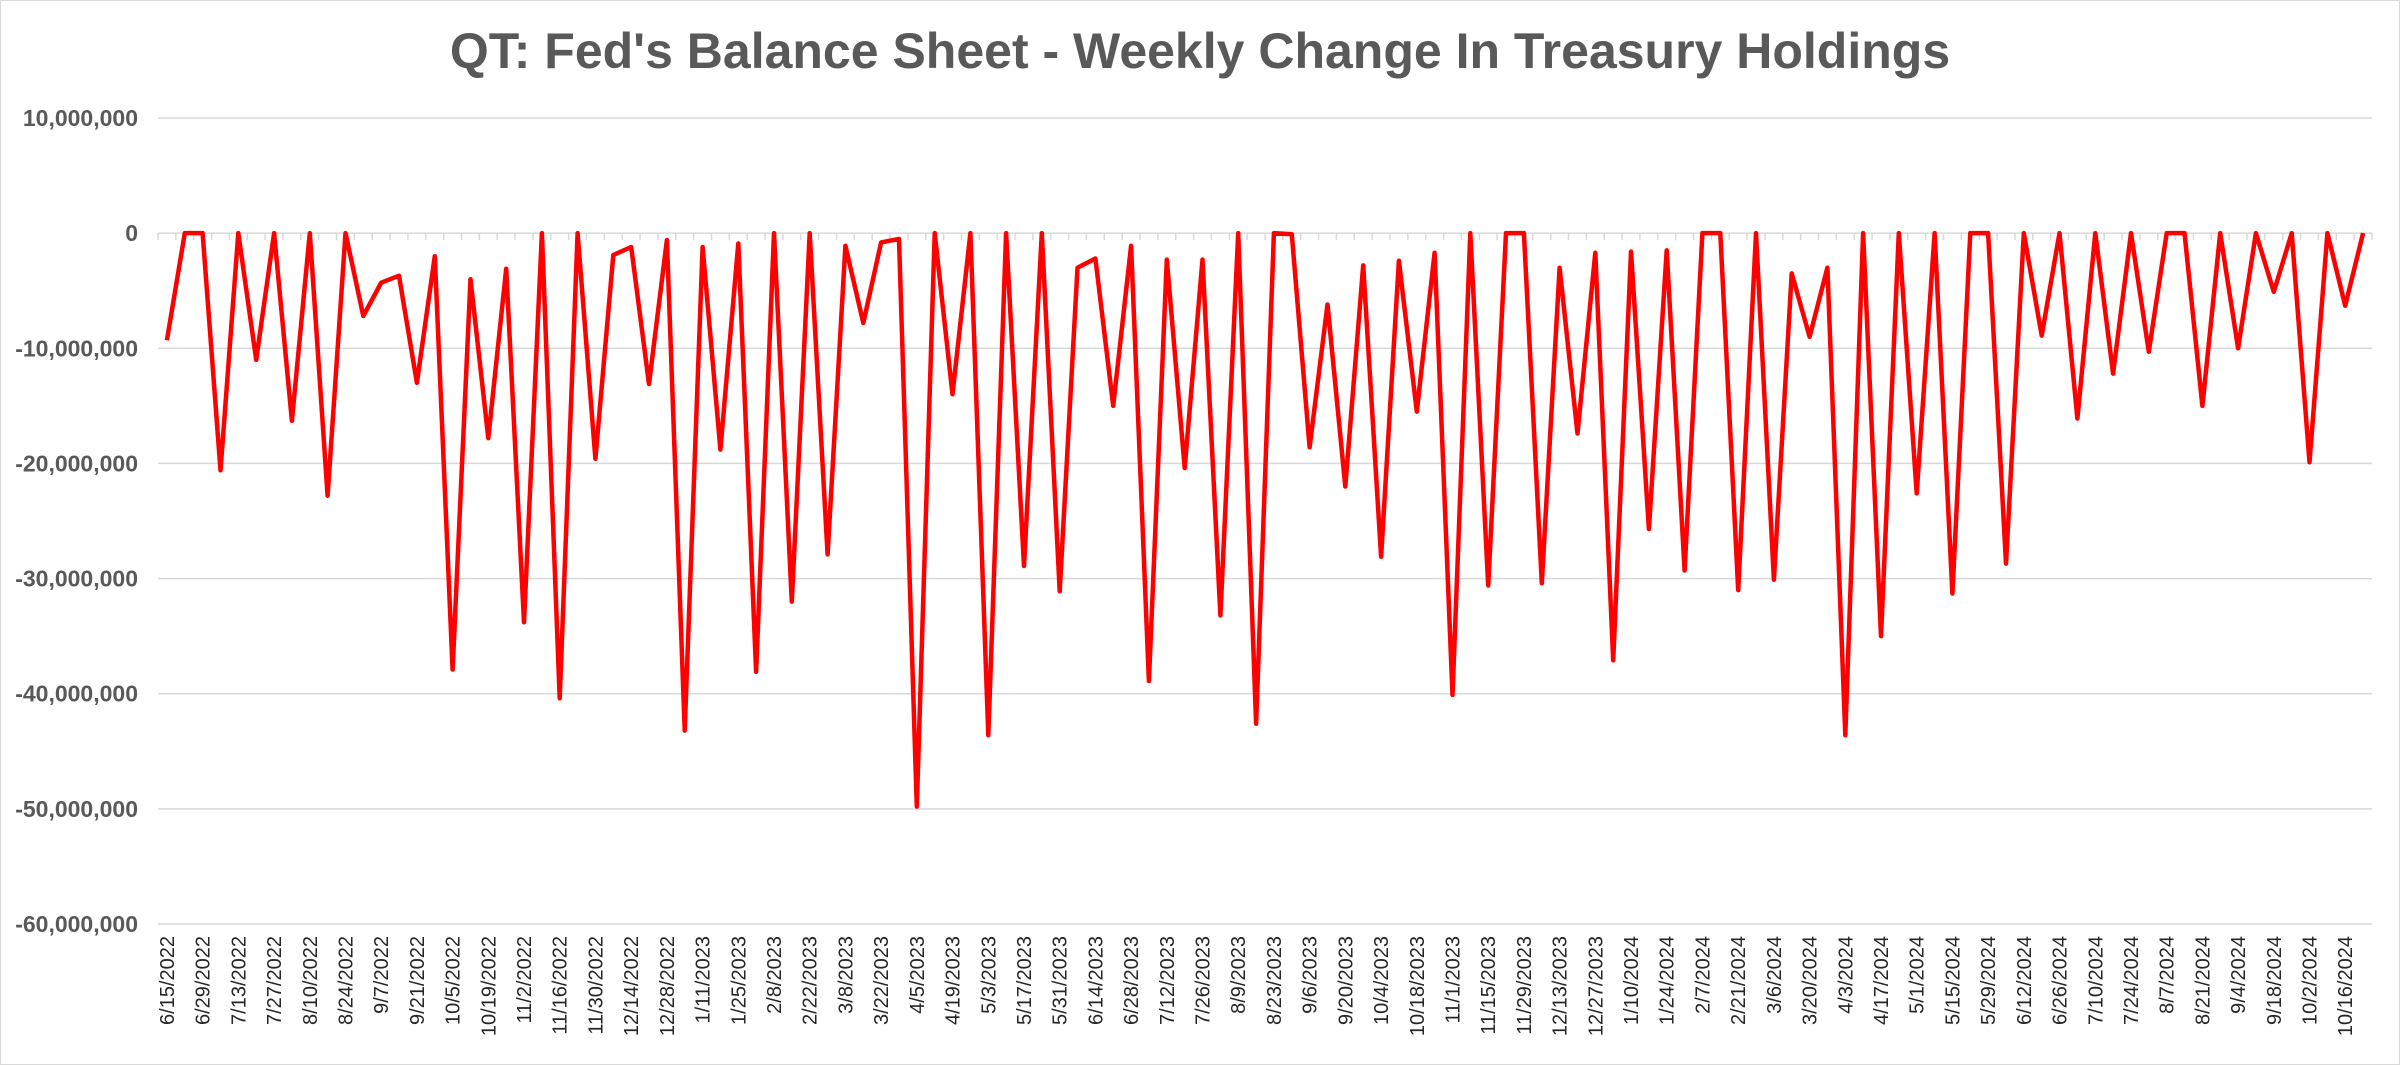 This screenshot has height=1065, width=2400. Describe the element at coordinates (2096, 980) in the screenshot. I see `x-tick-label: 7/10/2024` at that location.